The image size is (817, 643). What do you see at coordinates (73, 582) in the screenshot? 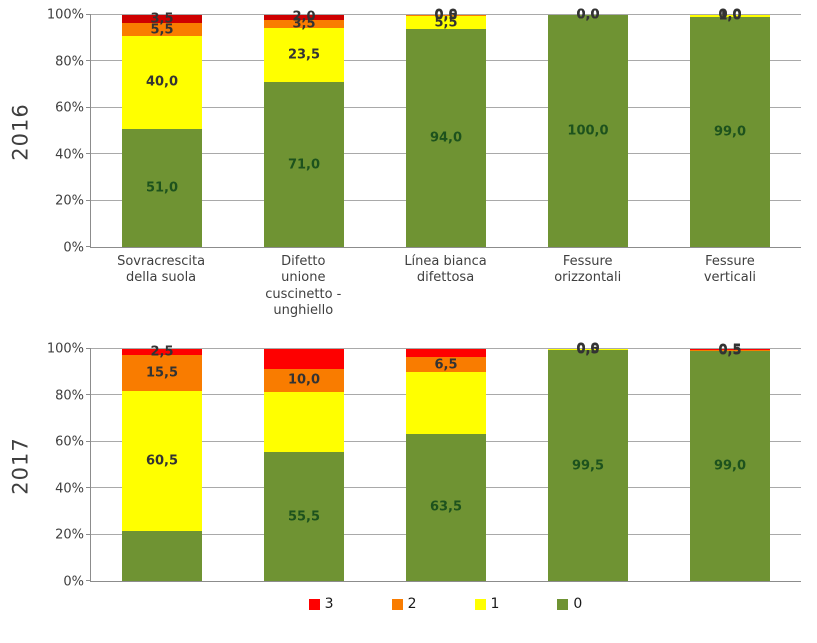
I see `y-tick-label: 0%` at bounding box center [73, 582].